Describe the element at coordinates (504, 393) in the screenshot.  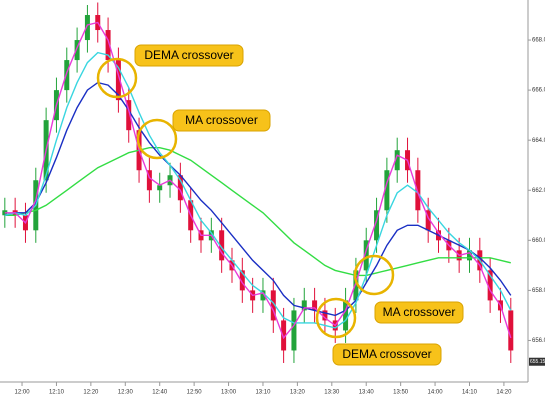
I see `x-tick-label: 14:20` at that location.